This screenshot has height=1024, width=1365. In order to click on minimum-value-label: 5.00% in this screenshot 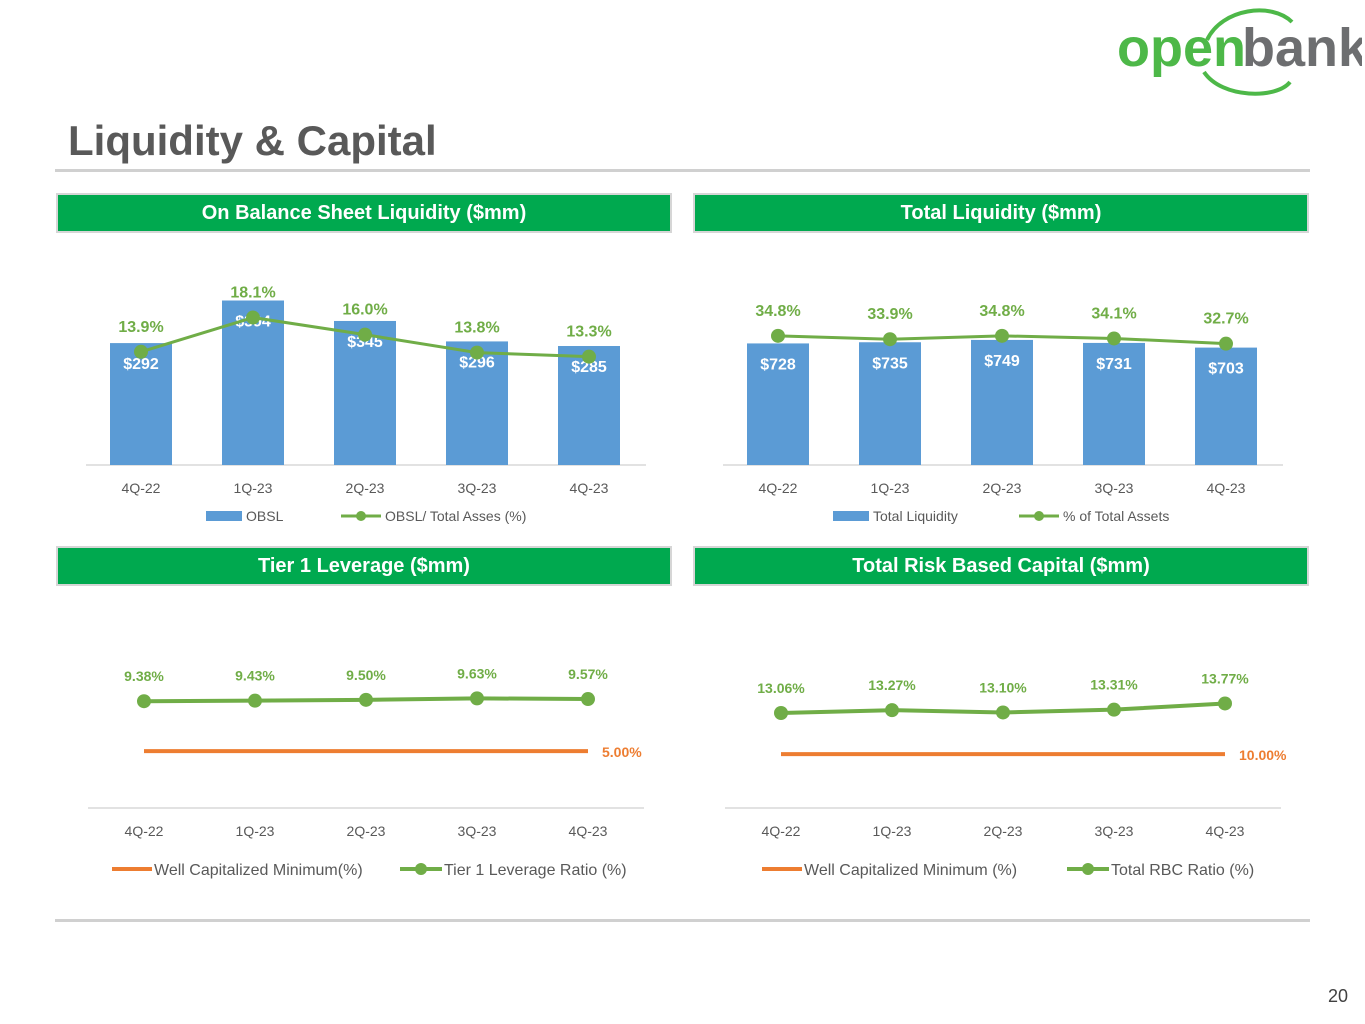, I will do `click(622, 752)`.